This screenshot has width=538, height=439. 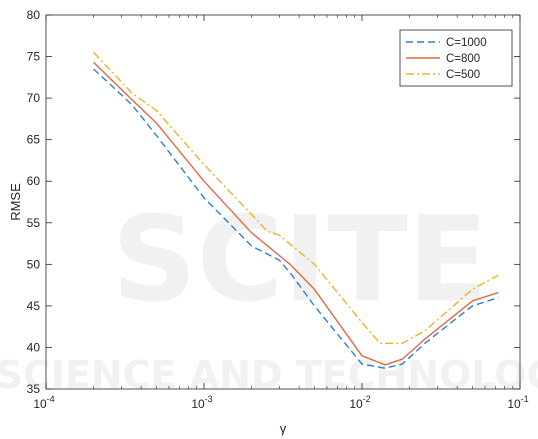 What do you see at coordinates (466, 43) in the screenshot?
I see `legend-label-c-1000: C=1000` at bounding box center [466, 43].